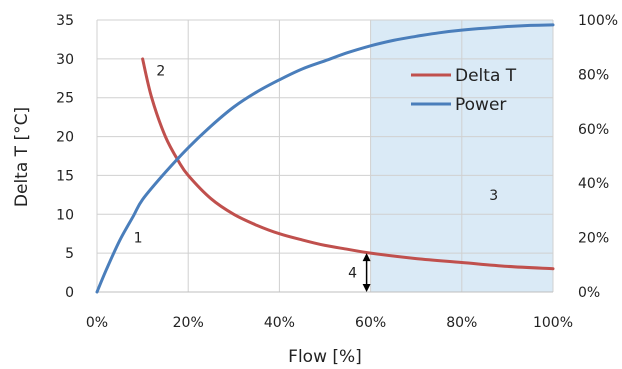 The height and width of the screenshot is (369, 622). Describe the element at coordinates (69, 293) in the screenshot. I see `y-tick-label: 0` at that location.